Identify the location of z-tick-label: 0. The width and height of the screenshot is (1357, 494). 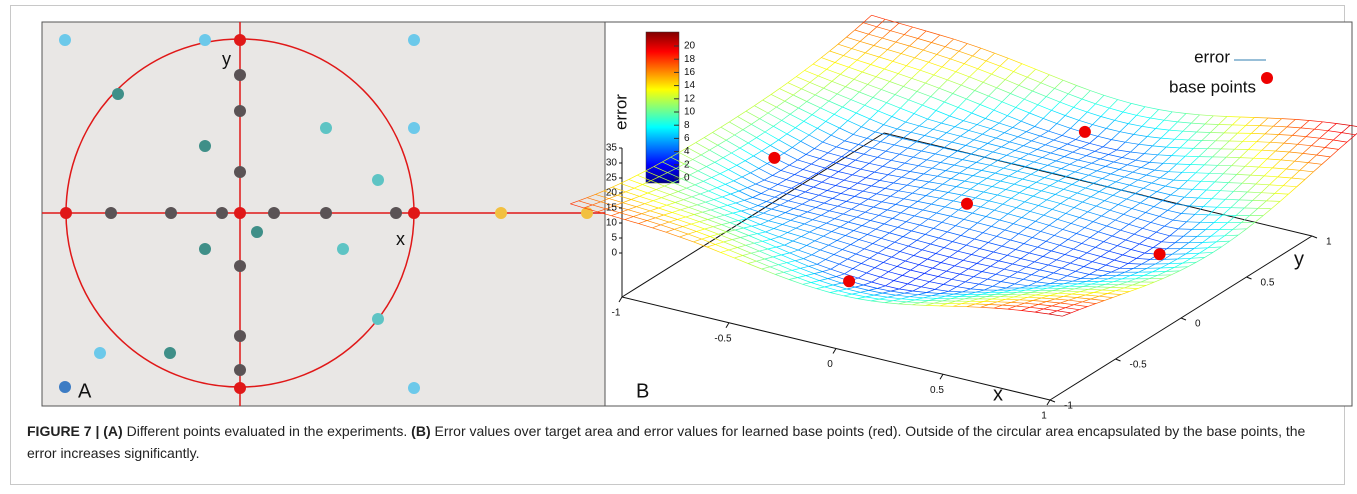
(614, 253).